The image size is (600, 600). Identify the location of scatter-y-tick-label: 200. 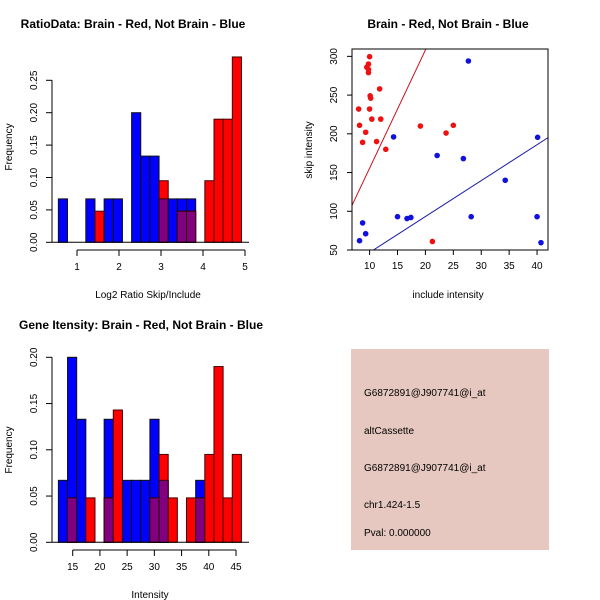
(334, 133).